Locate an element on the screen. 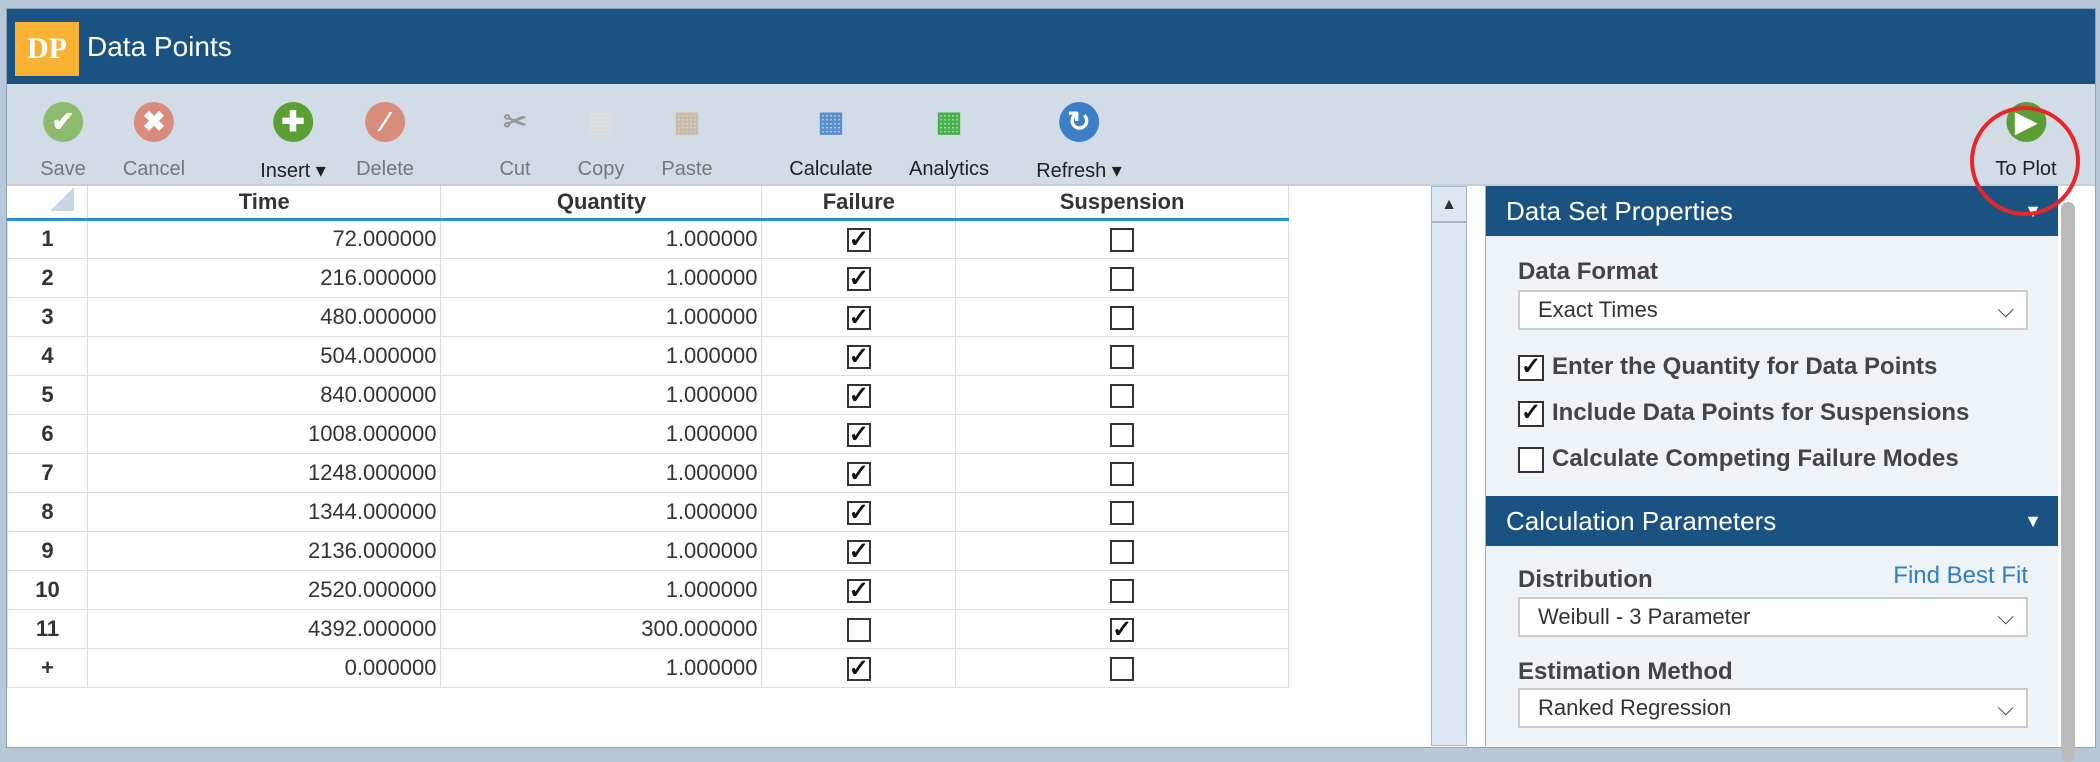 The image size is (2100, 762). column-header-failure: Failure is located at coordinates (859, 203).